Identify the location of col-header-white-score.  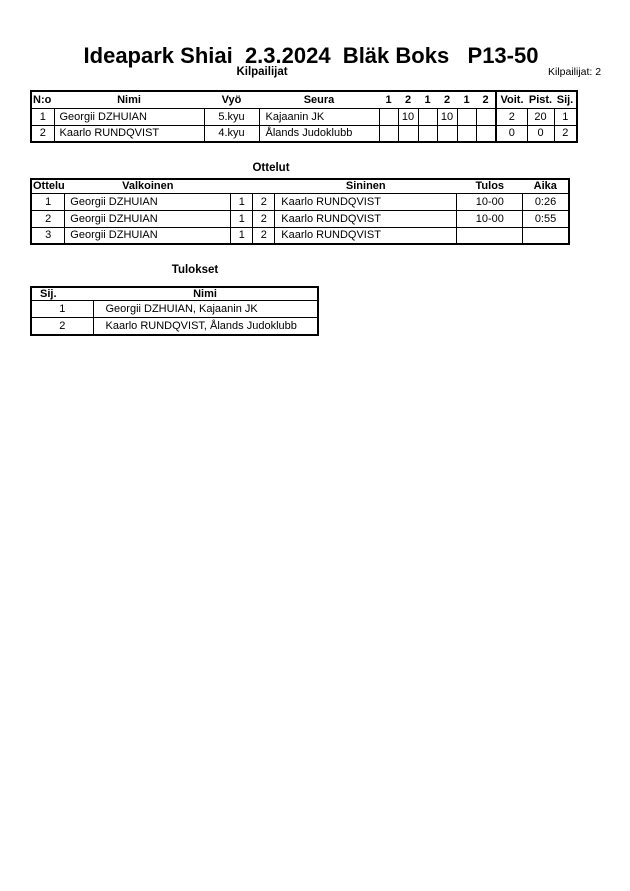
(241, 186).